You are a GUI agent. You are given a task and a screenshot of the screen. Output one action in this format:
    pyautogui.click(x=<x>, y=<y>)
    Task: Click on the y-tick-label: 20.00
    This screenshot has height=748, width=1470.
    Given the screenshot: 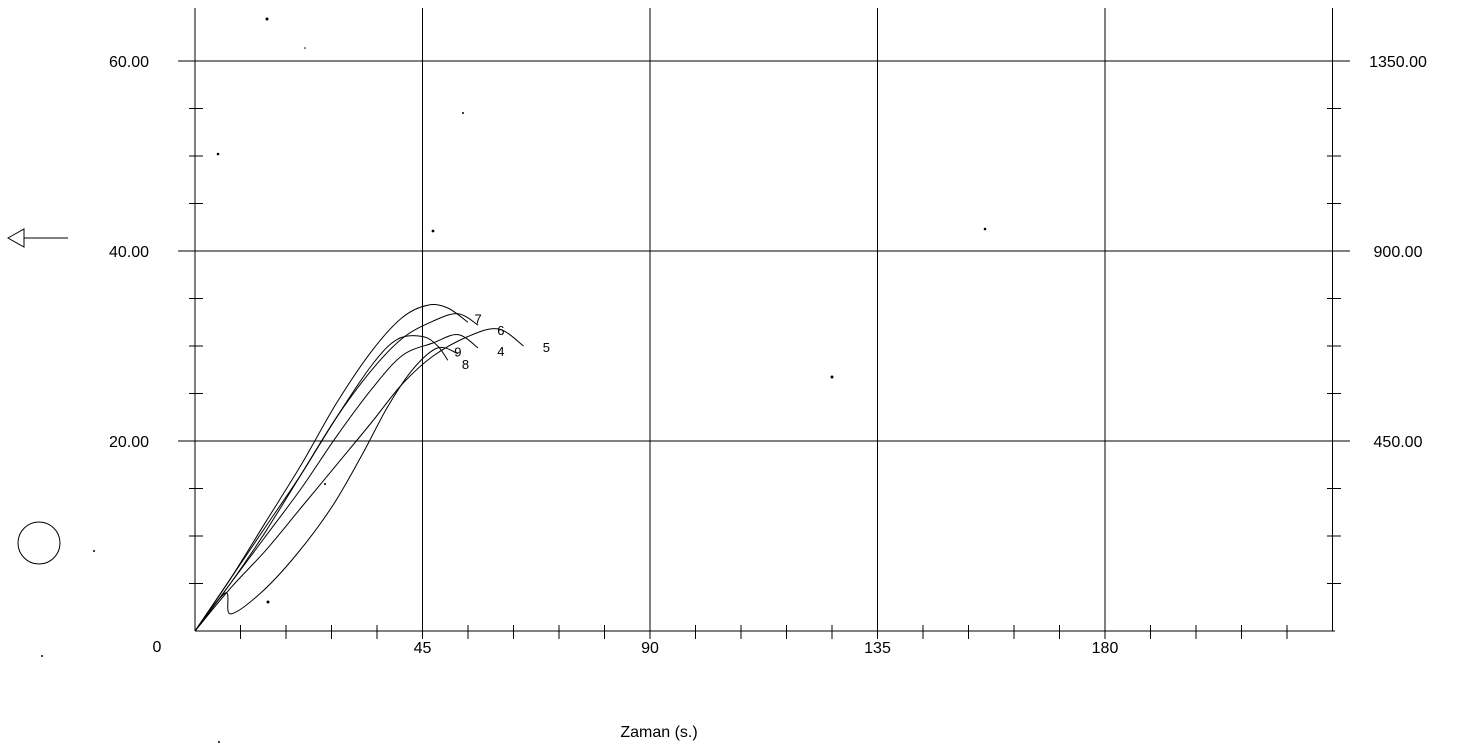 What is the action you would take?
    pyautogui.click(x=129, y=442)
    